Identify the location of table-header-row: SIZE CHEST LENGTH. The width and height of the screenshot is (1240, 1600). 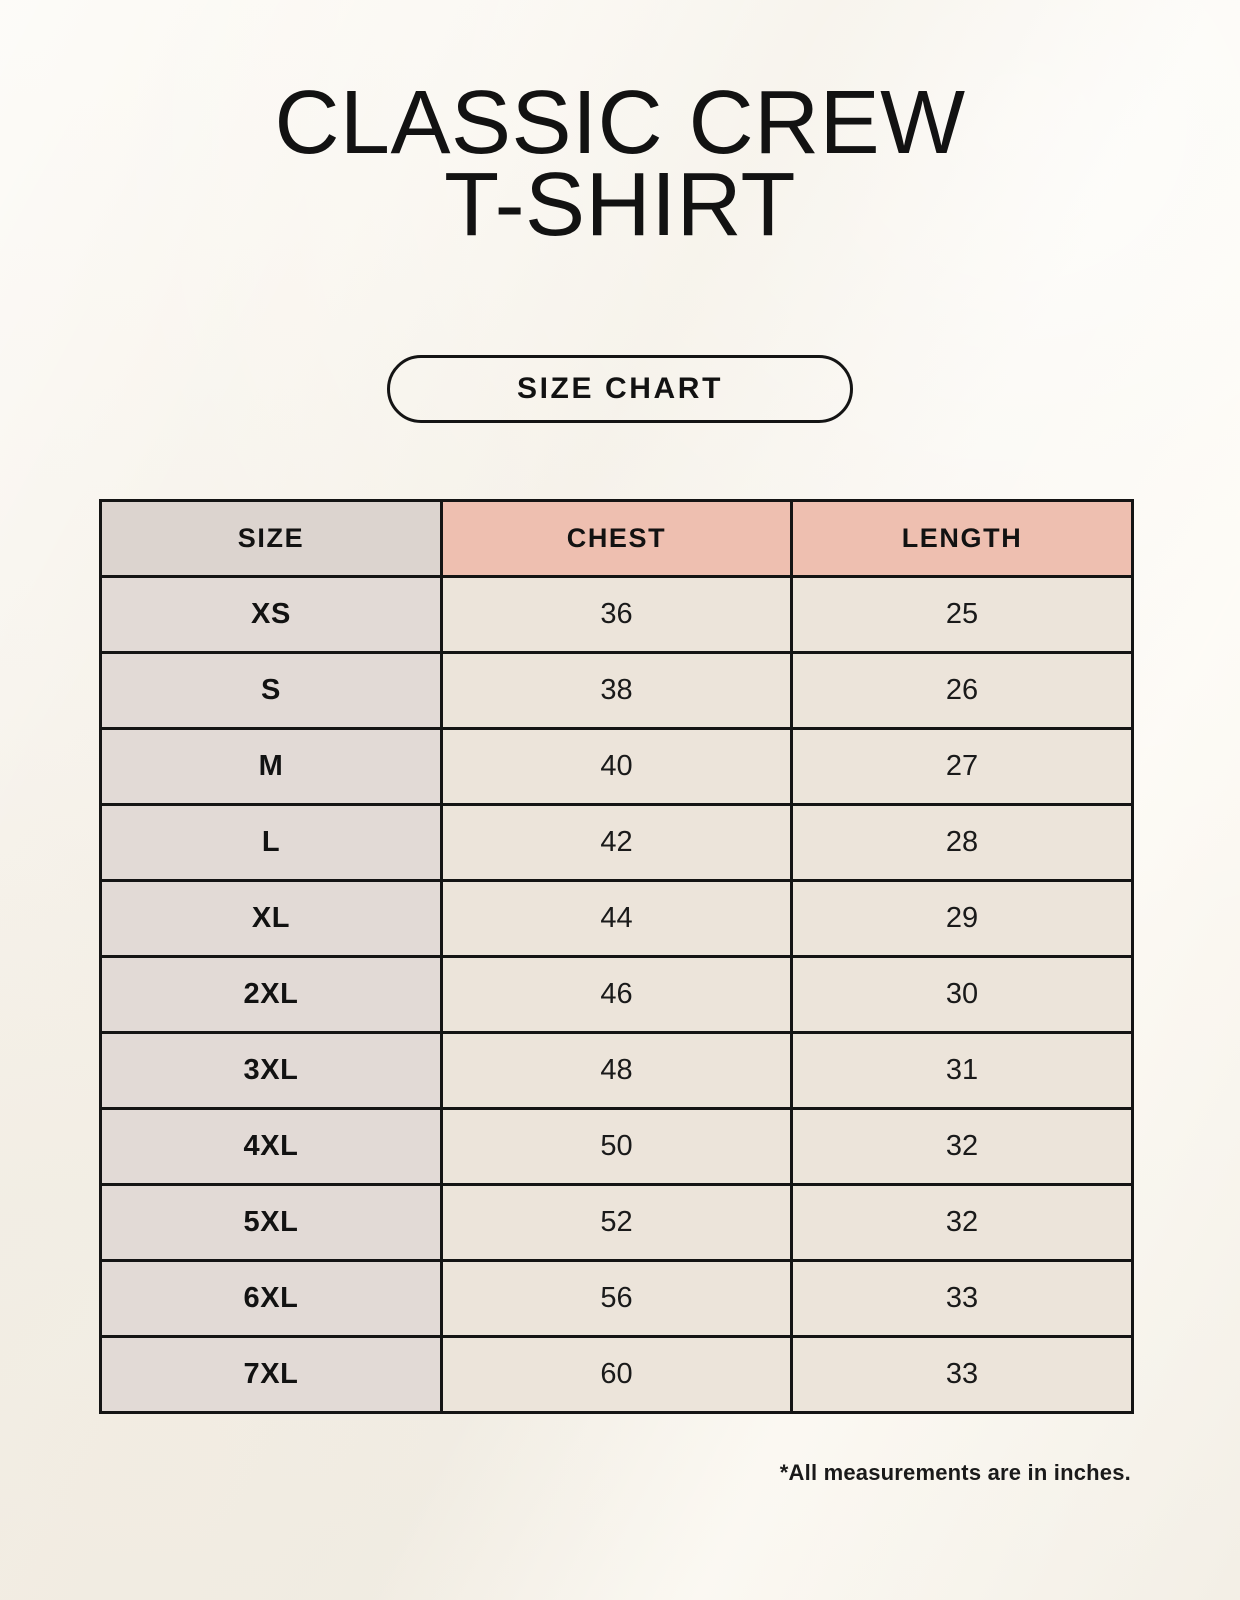
(616, 538).